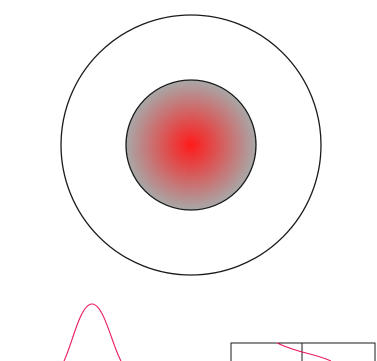 Image resolution: width=377 pixels, height=361 pixels. I want to click on inner-gradient-circle, so click(191, 145).